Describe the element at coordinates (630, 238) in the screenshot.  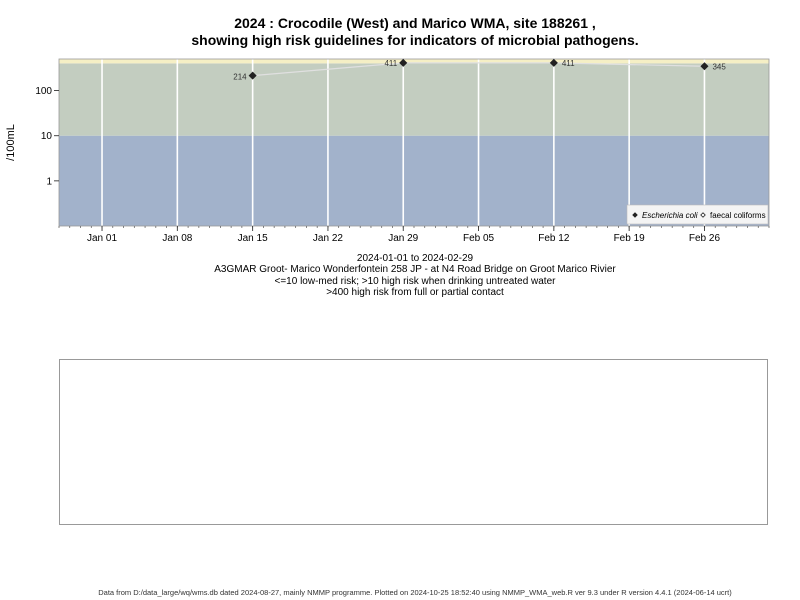
I see `x-tick-label-7: Feb 19` at that location.